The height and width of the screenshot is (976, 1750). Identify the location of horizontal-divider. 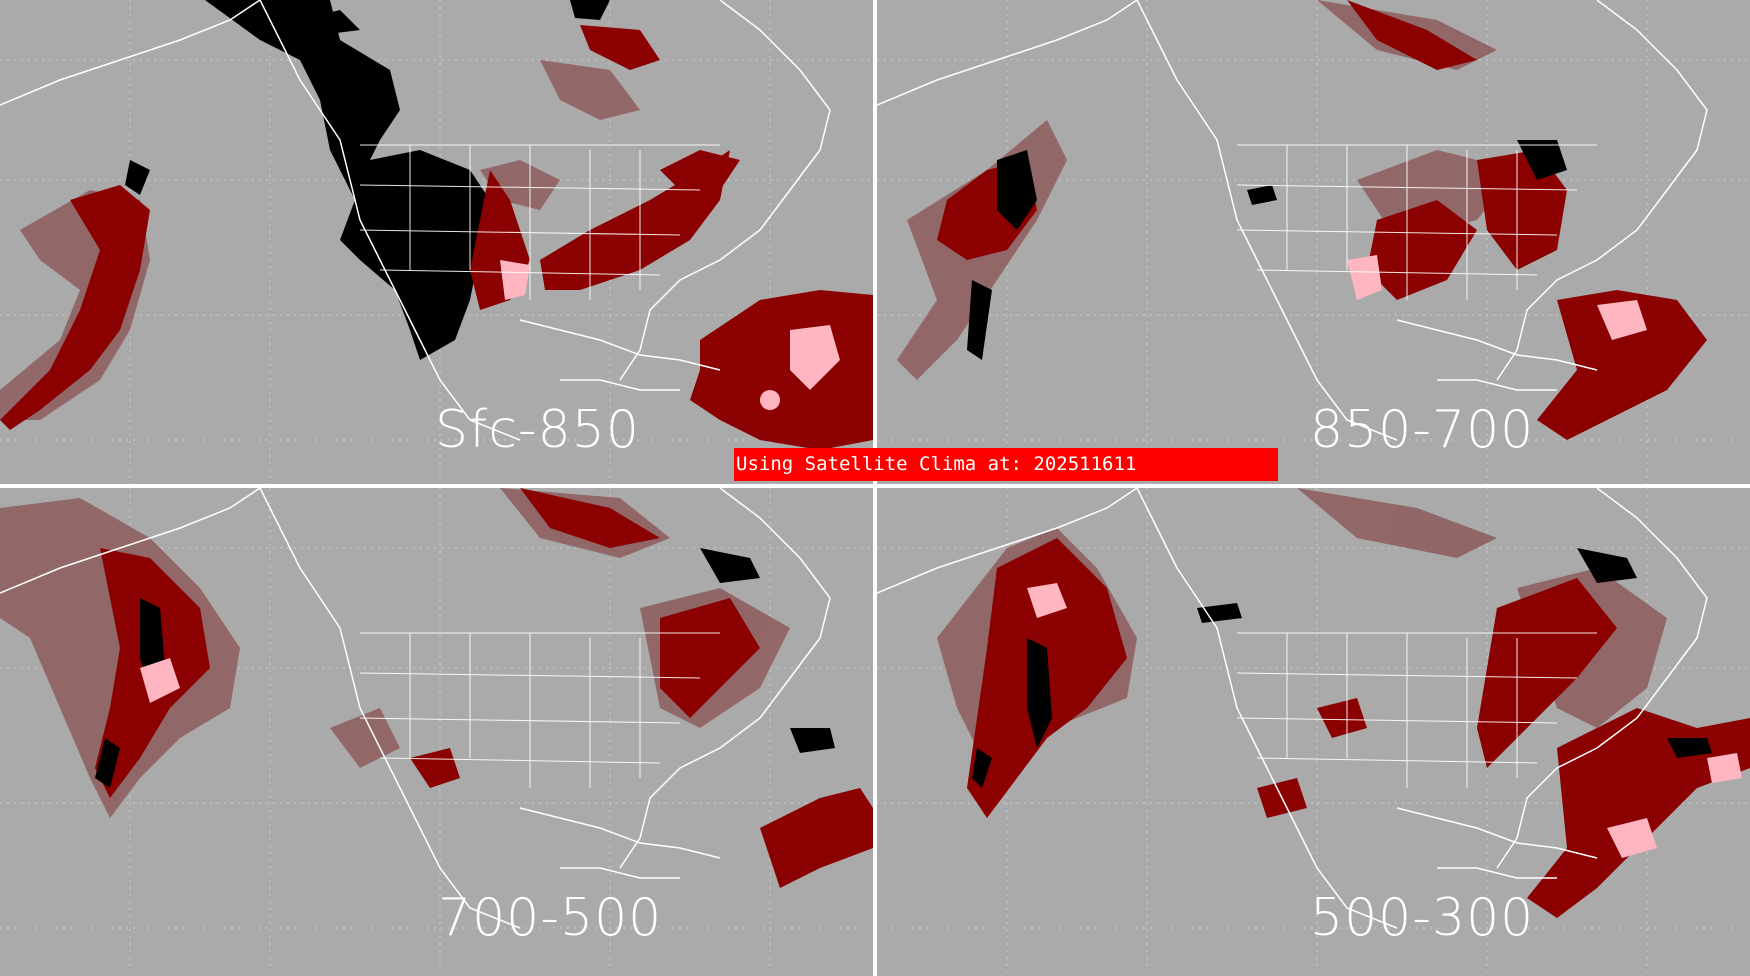
(875, 486).